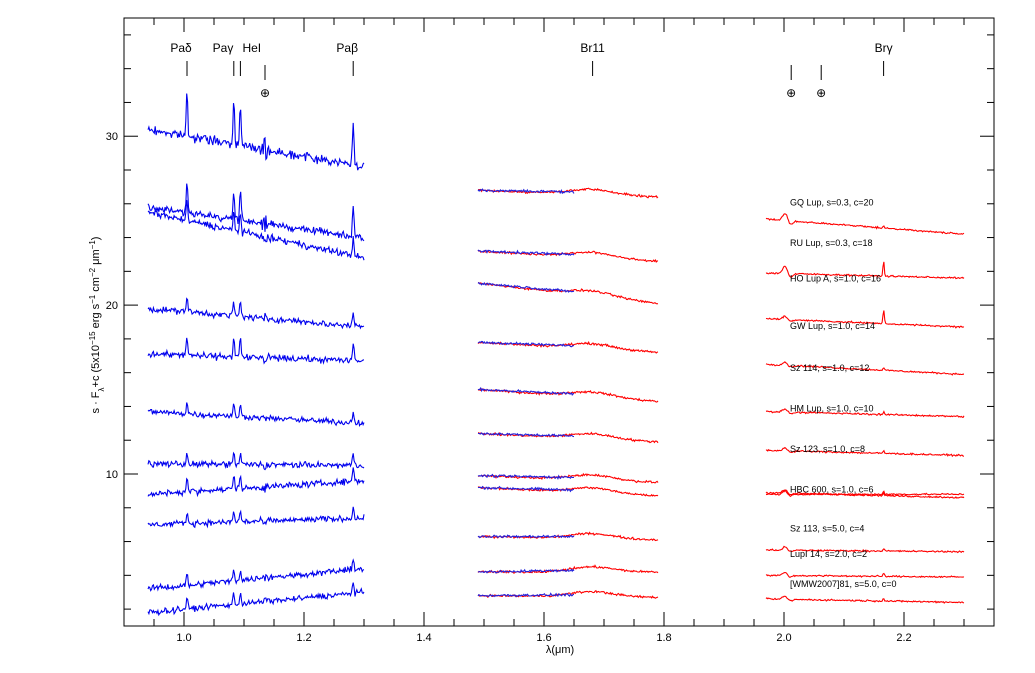  I want to click on series-label: HM Lup, s=1.0, c=10, so click(832, 409).